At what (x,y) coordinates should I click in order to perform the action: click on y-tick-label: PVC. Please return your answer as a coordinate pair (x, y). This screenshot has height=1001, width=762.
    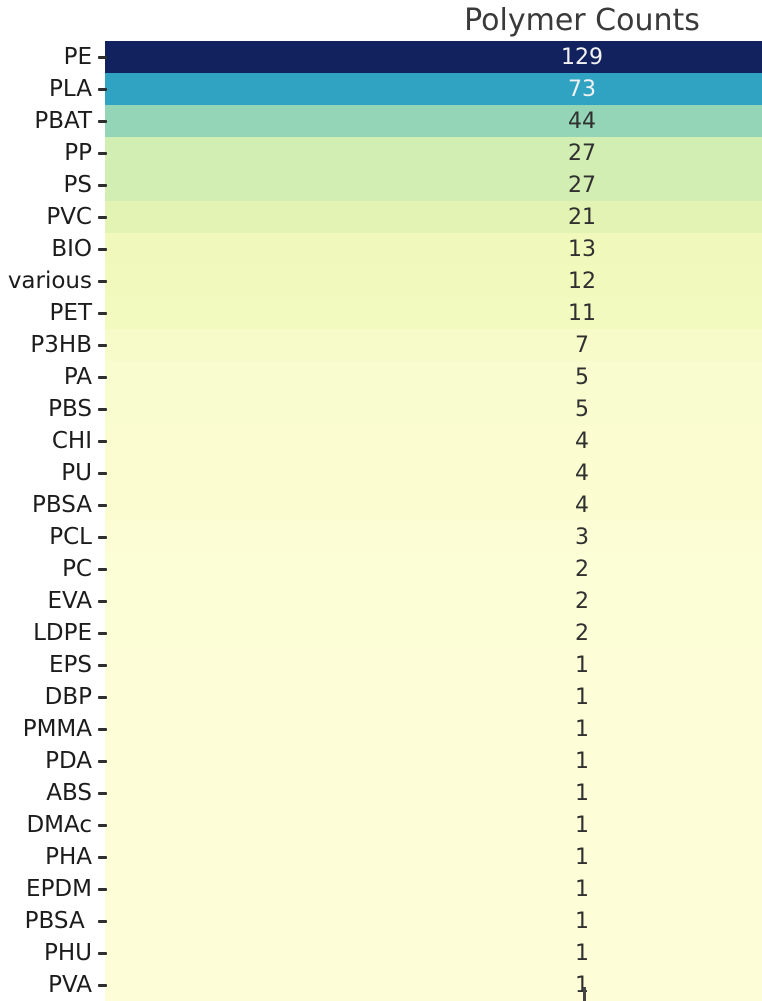
    Looking at the image, I should click on (53, 217).